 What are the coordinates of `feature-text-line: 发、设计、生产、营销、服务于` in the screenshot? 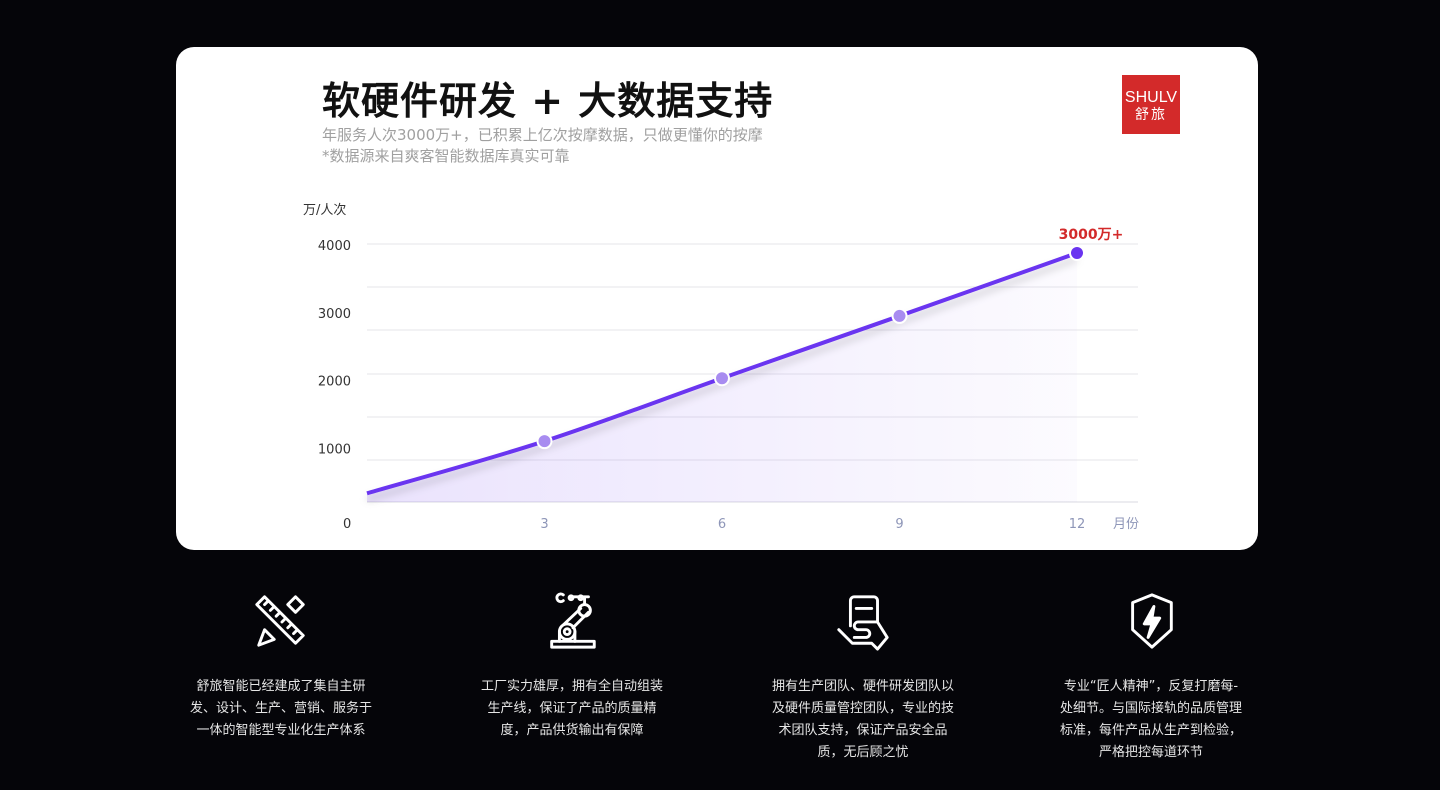 It's located at (280, 708).